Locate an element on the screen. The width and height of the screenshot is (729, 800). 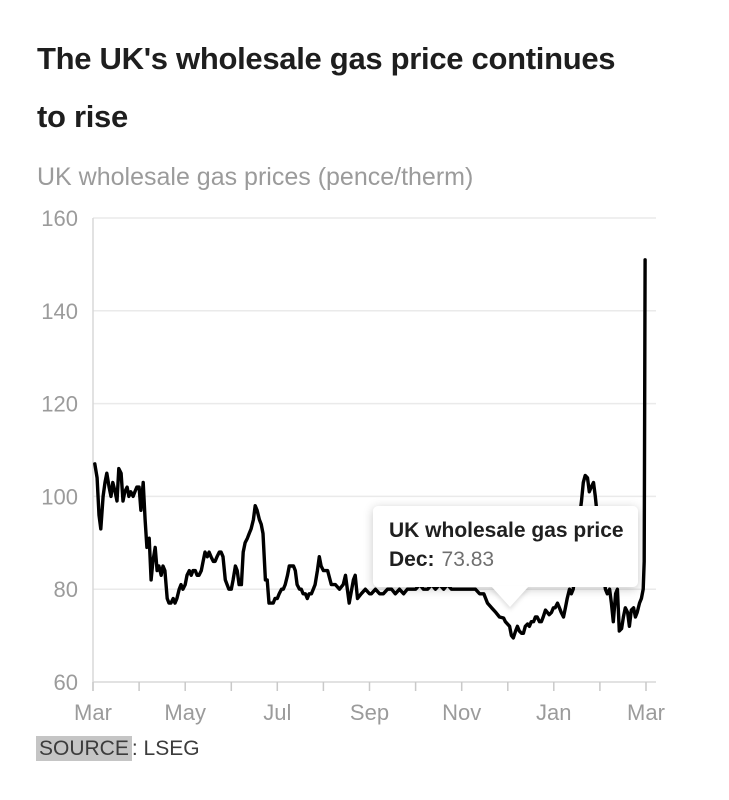
x-tick-labels: Mar May Jul Sep Nov Jan Mar is located at coordinates (369, 712).